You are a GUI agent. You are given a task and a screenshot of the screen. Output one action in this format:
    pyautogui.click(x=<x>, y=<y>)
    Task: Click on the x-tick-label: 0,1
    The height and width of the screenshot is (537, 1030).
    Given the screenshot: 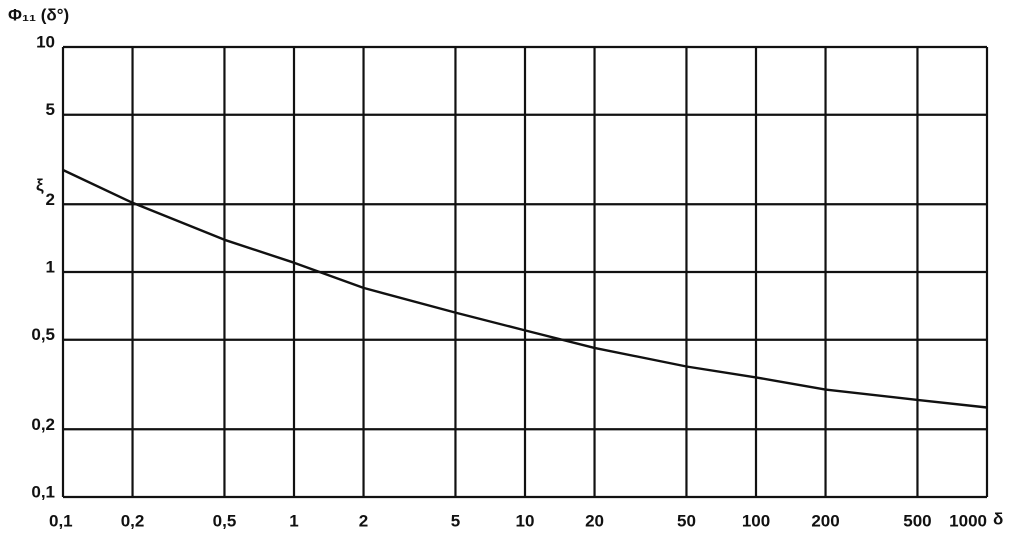 What is the action you would take?
    pyautogui.click(x=61, y=520)
    